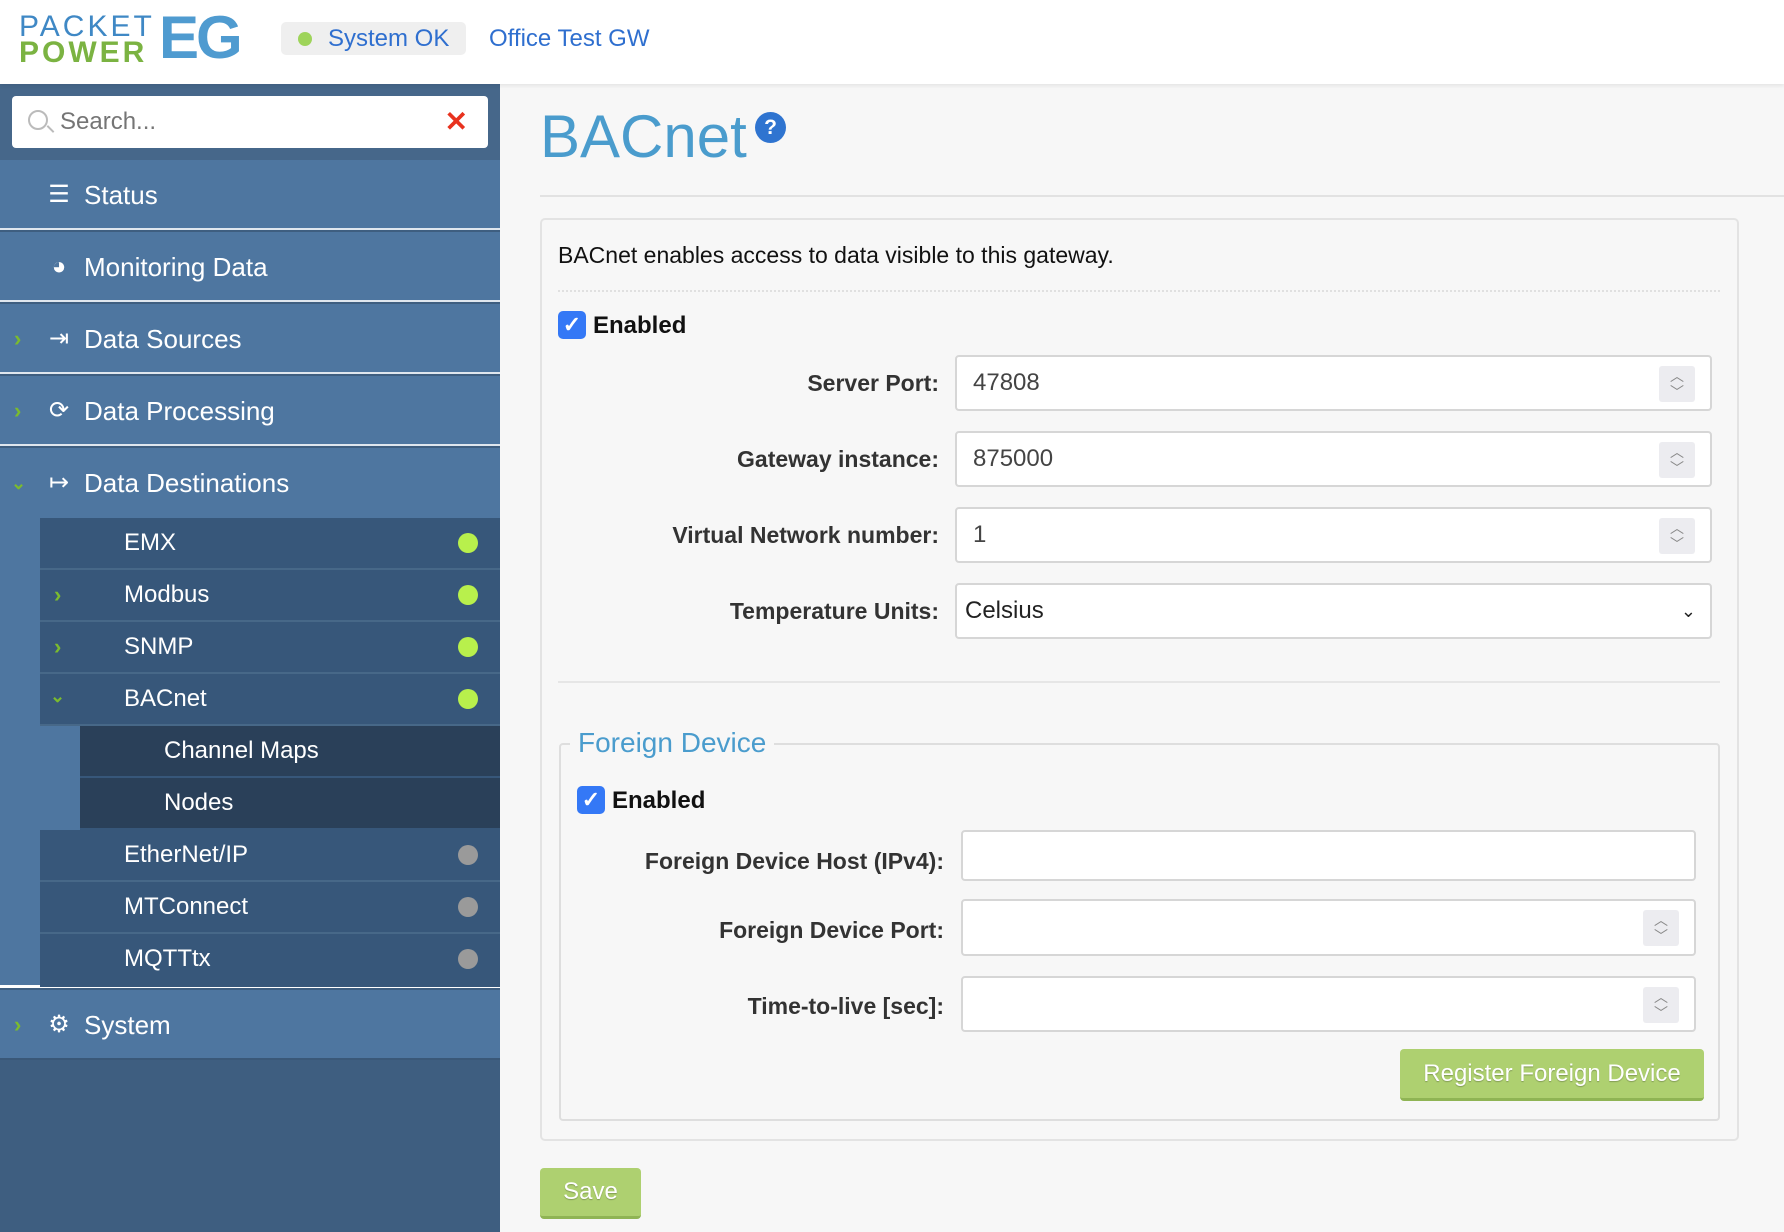 Image resolution: width=1784 pixels, height=1232 pixels. Describe the element at coordinates (845, 1006) in the screenshot. I see `ttl-label: Time-to-live [sec]:` at that location.